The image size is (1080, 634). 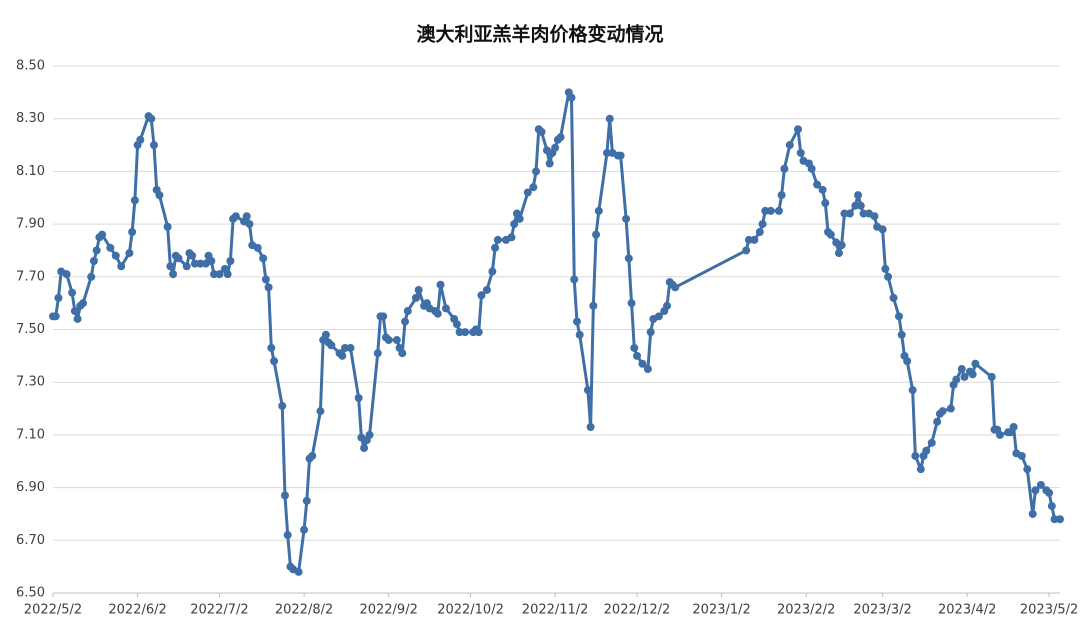 What do you see at coordinates (30, 434) in the screenshot?
I see `y-tick-label: 7.10` at bounding box center [30, 434].